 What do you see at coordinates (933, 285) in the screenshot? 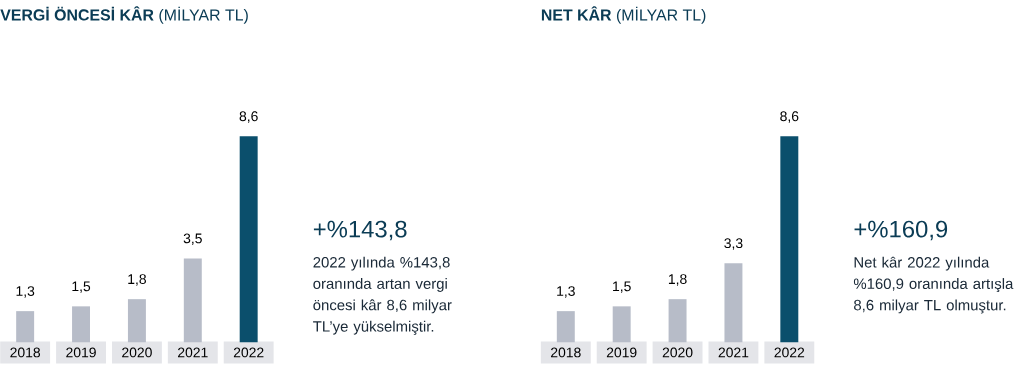
I see `text: Net kâr 2022 yılında %160,9 oranında artışla 8,6 milyar TL olmuştur.` at bounding box center [933, 285].